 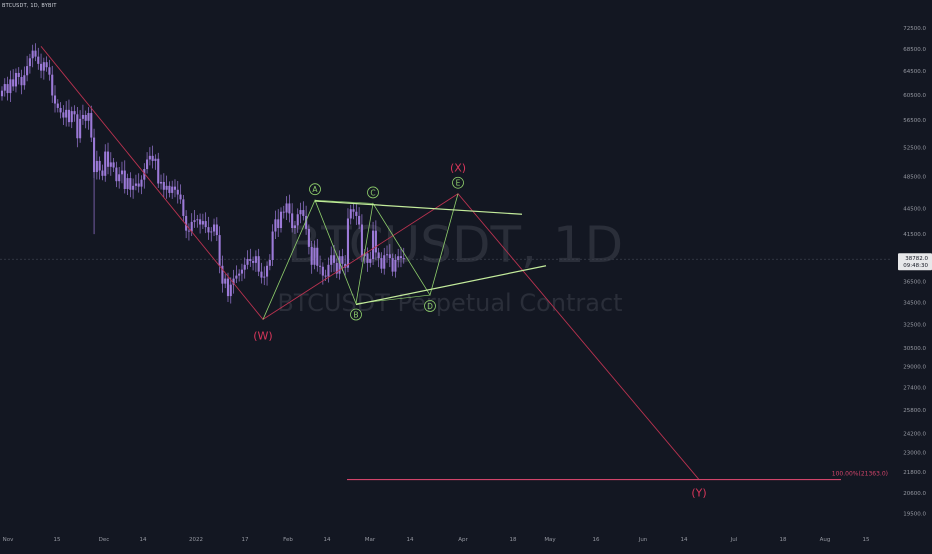 What do you see at coordinates (914, 121) in the screenshot?
I see `price-tick: 56500.0` at bounding box center [914, 121].